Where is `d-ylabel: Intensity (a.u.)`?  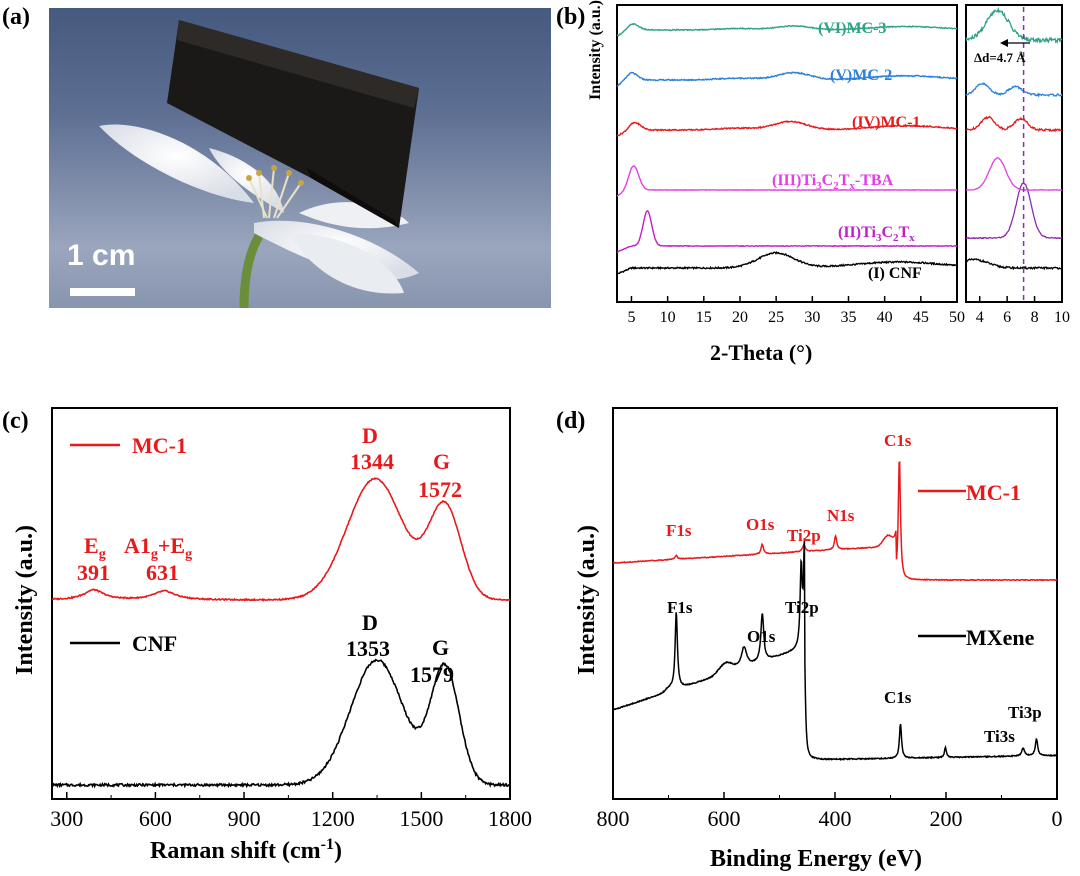 d-ylabel: Intensity (a.u.) is located at coordinates (587, 600).